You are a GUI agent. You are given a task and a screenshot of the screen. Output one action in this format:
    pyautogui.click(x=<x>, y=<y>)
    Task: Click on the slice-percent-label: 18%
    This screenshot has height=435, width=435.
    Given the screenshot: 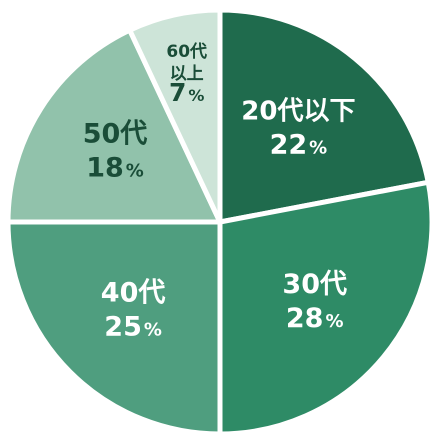 What is the action you would take?
    pyautogui.click(x=115, y=168)
    